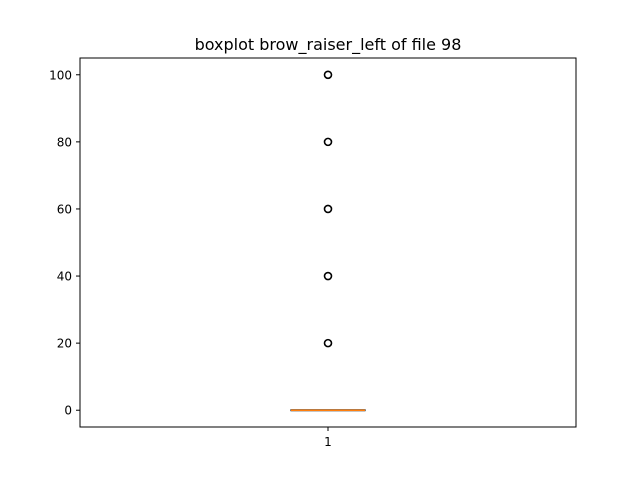 Image resolution: width=640 pixels, height=484 pixels. I want to click on y-tick-label: 20, so click(64, 344).